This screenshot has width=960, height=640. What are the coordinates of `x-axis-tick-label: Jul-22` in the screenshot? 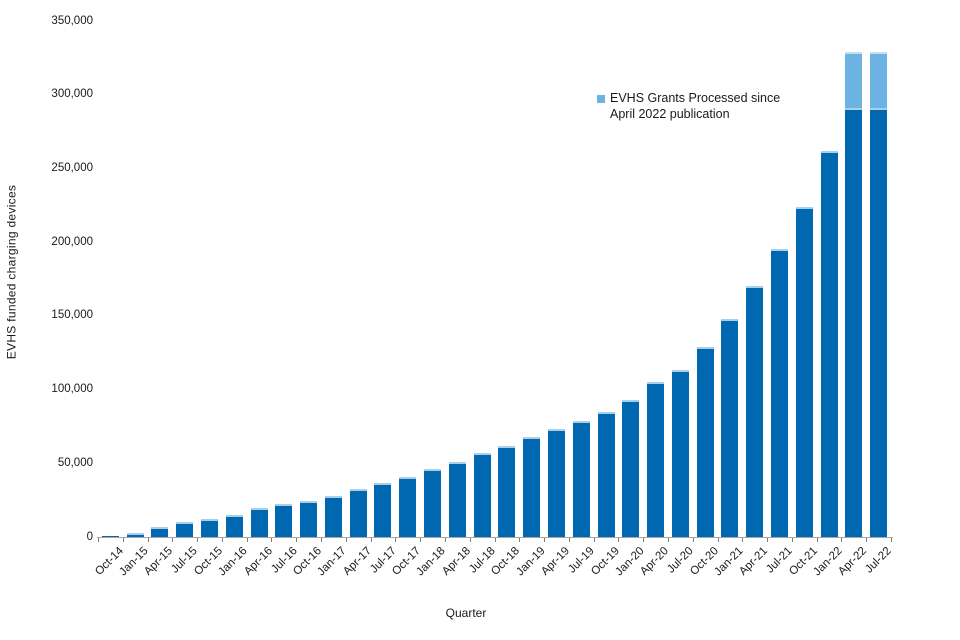 It's located at (879, 560).